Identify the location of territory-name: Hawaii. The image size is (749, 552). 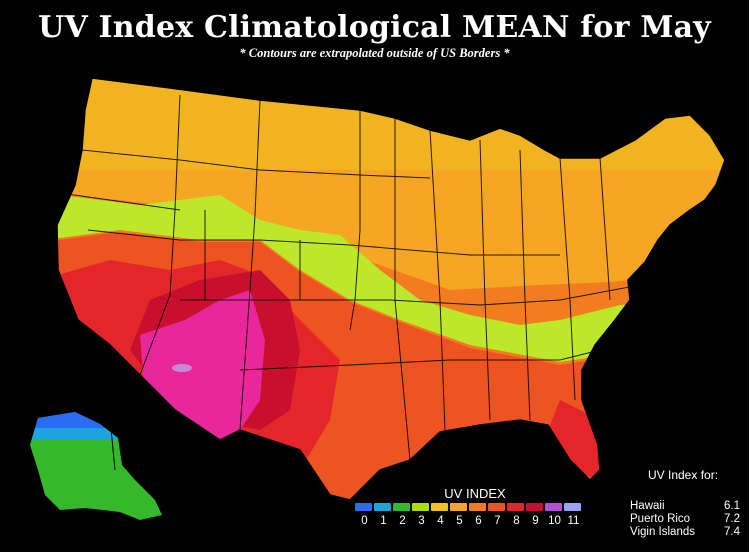
(647, 506).